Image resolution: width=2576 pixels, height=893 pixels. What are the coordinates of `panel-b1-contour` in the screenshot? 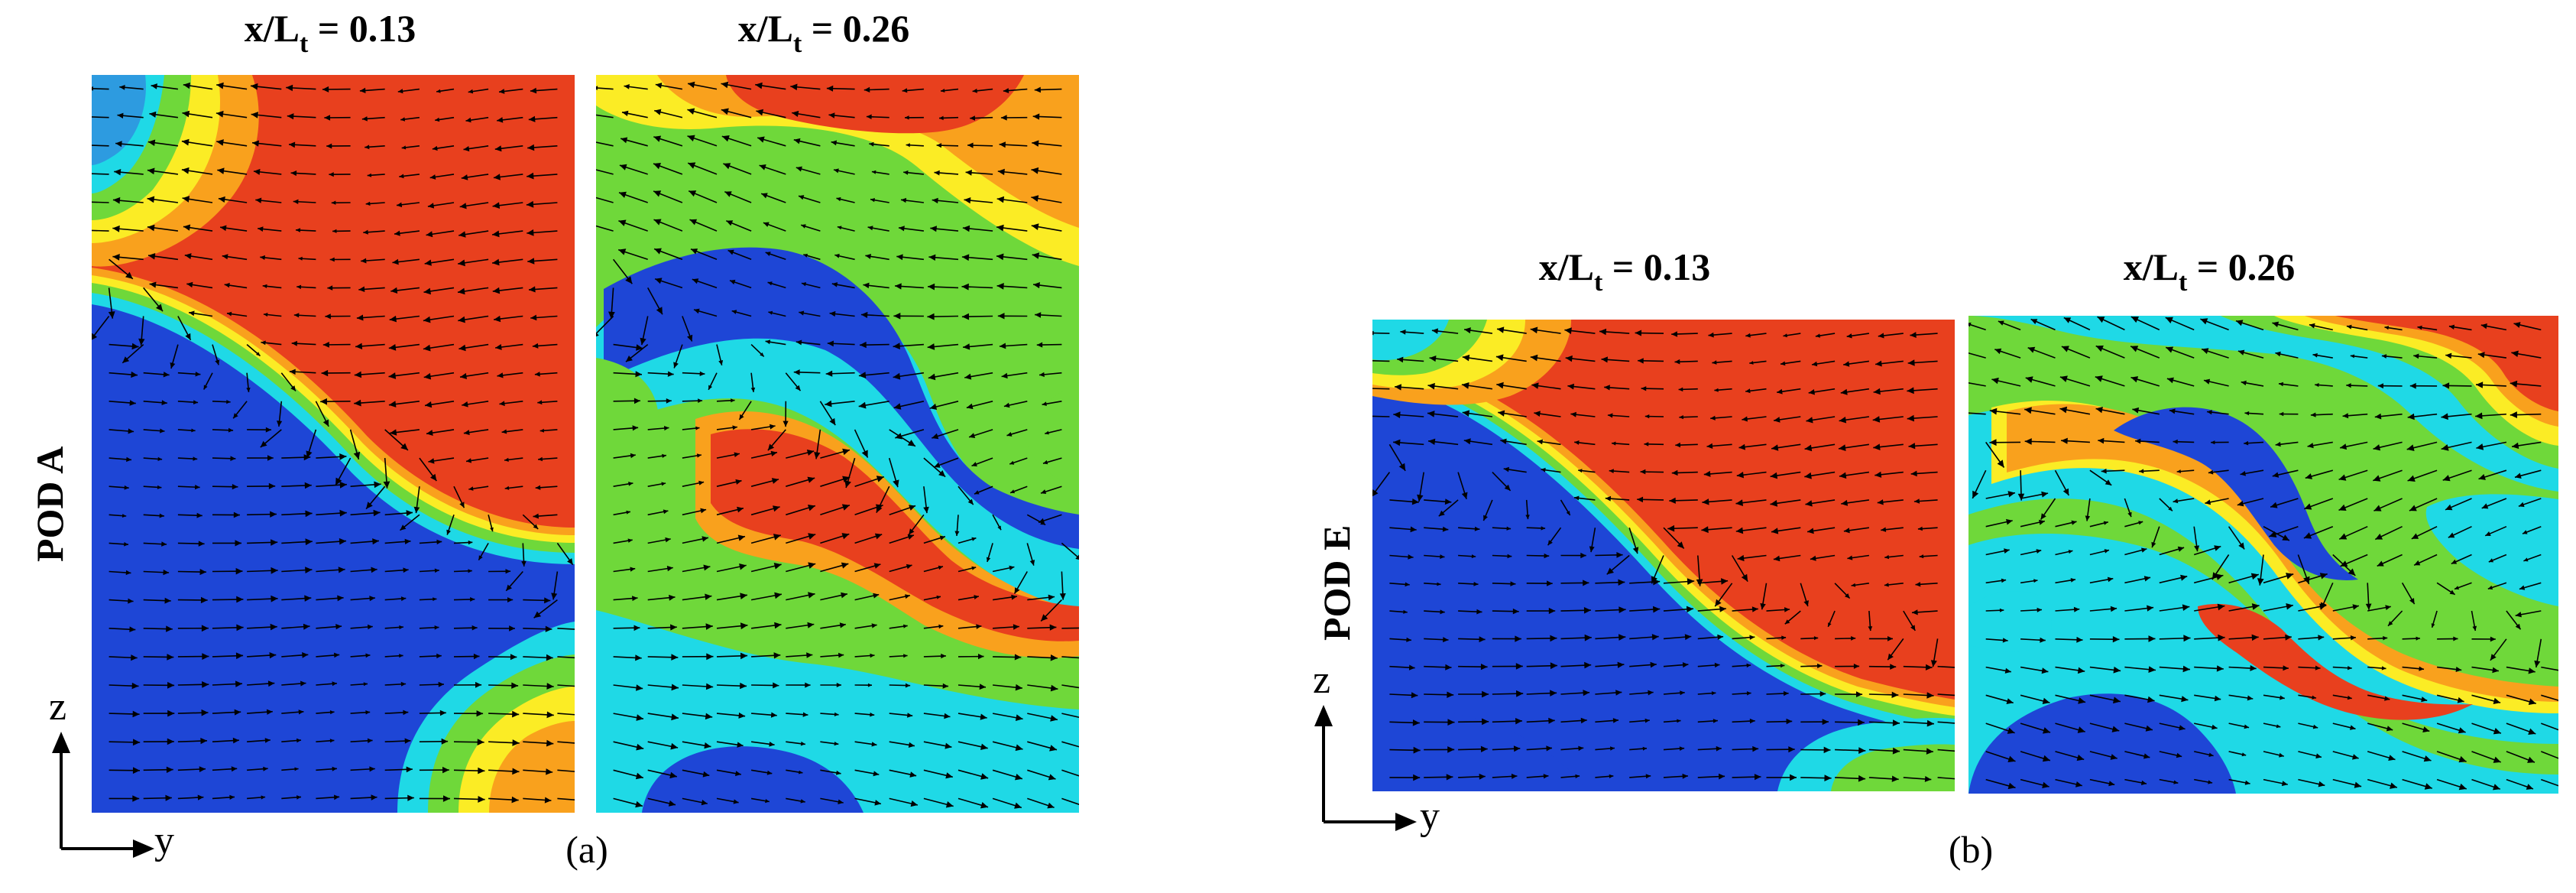 It's located at (1663, 556).